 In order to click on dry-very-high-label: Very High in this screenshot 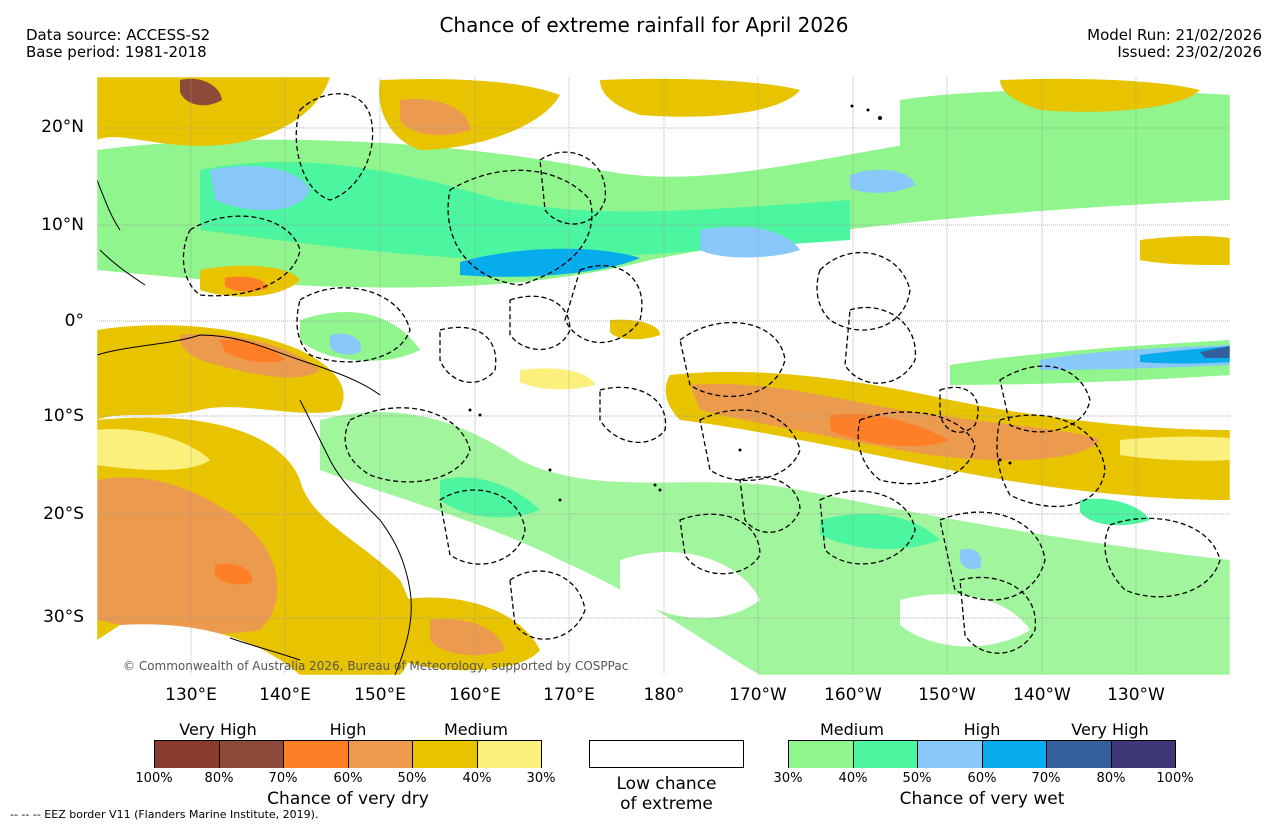, I will do `click(218, 729)`.